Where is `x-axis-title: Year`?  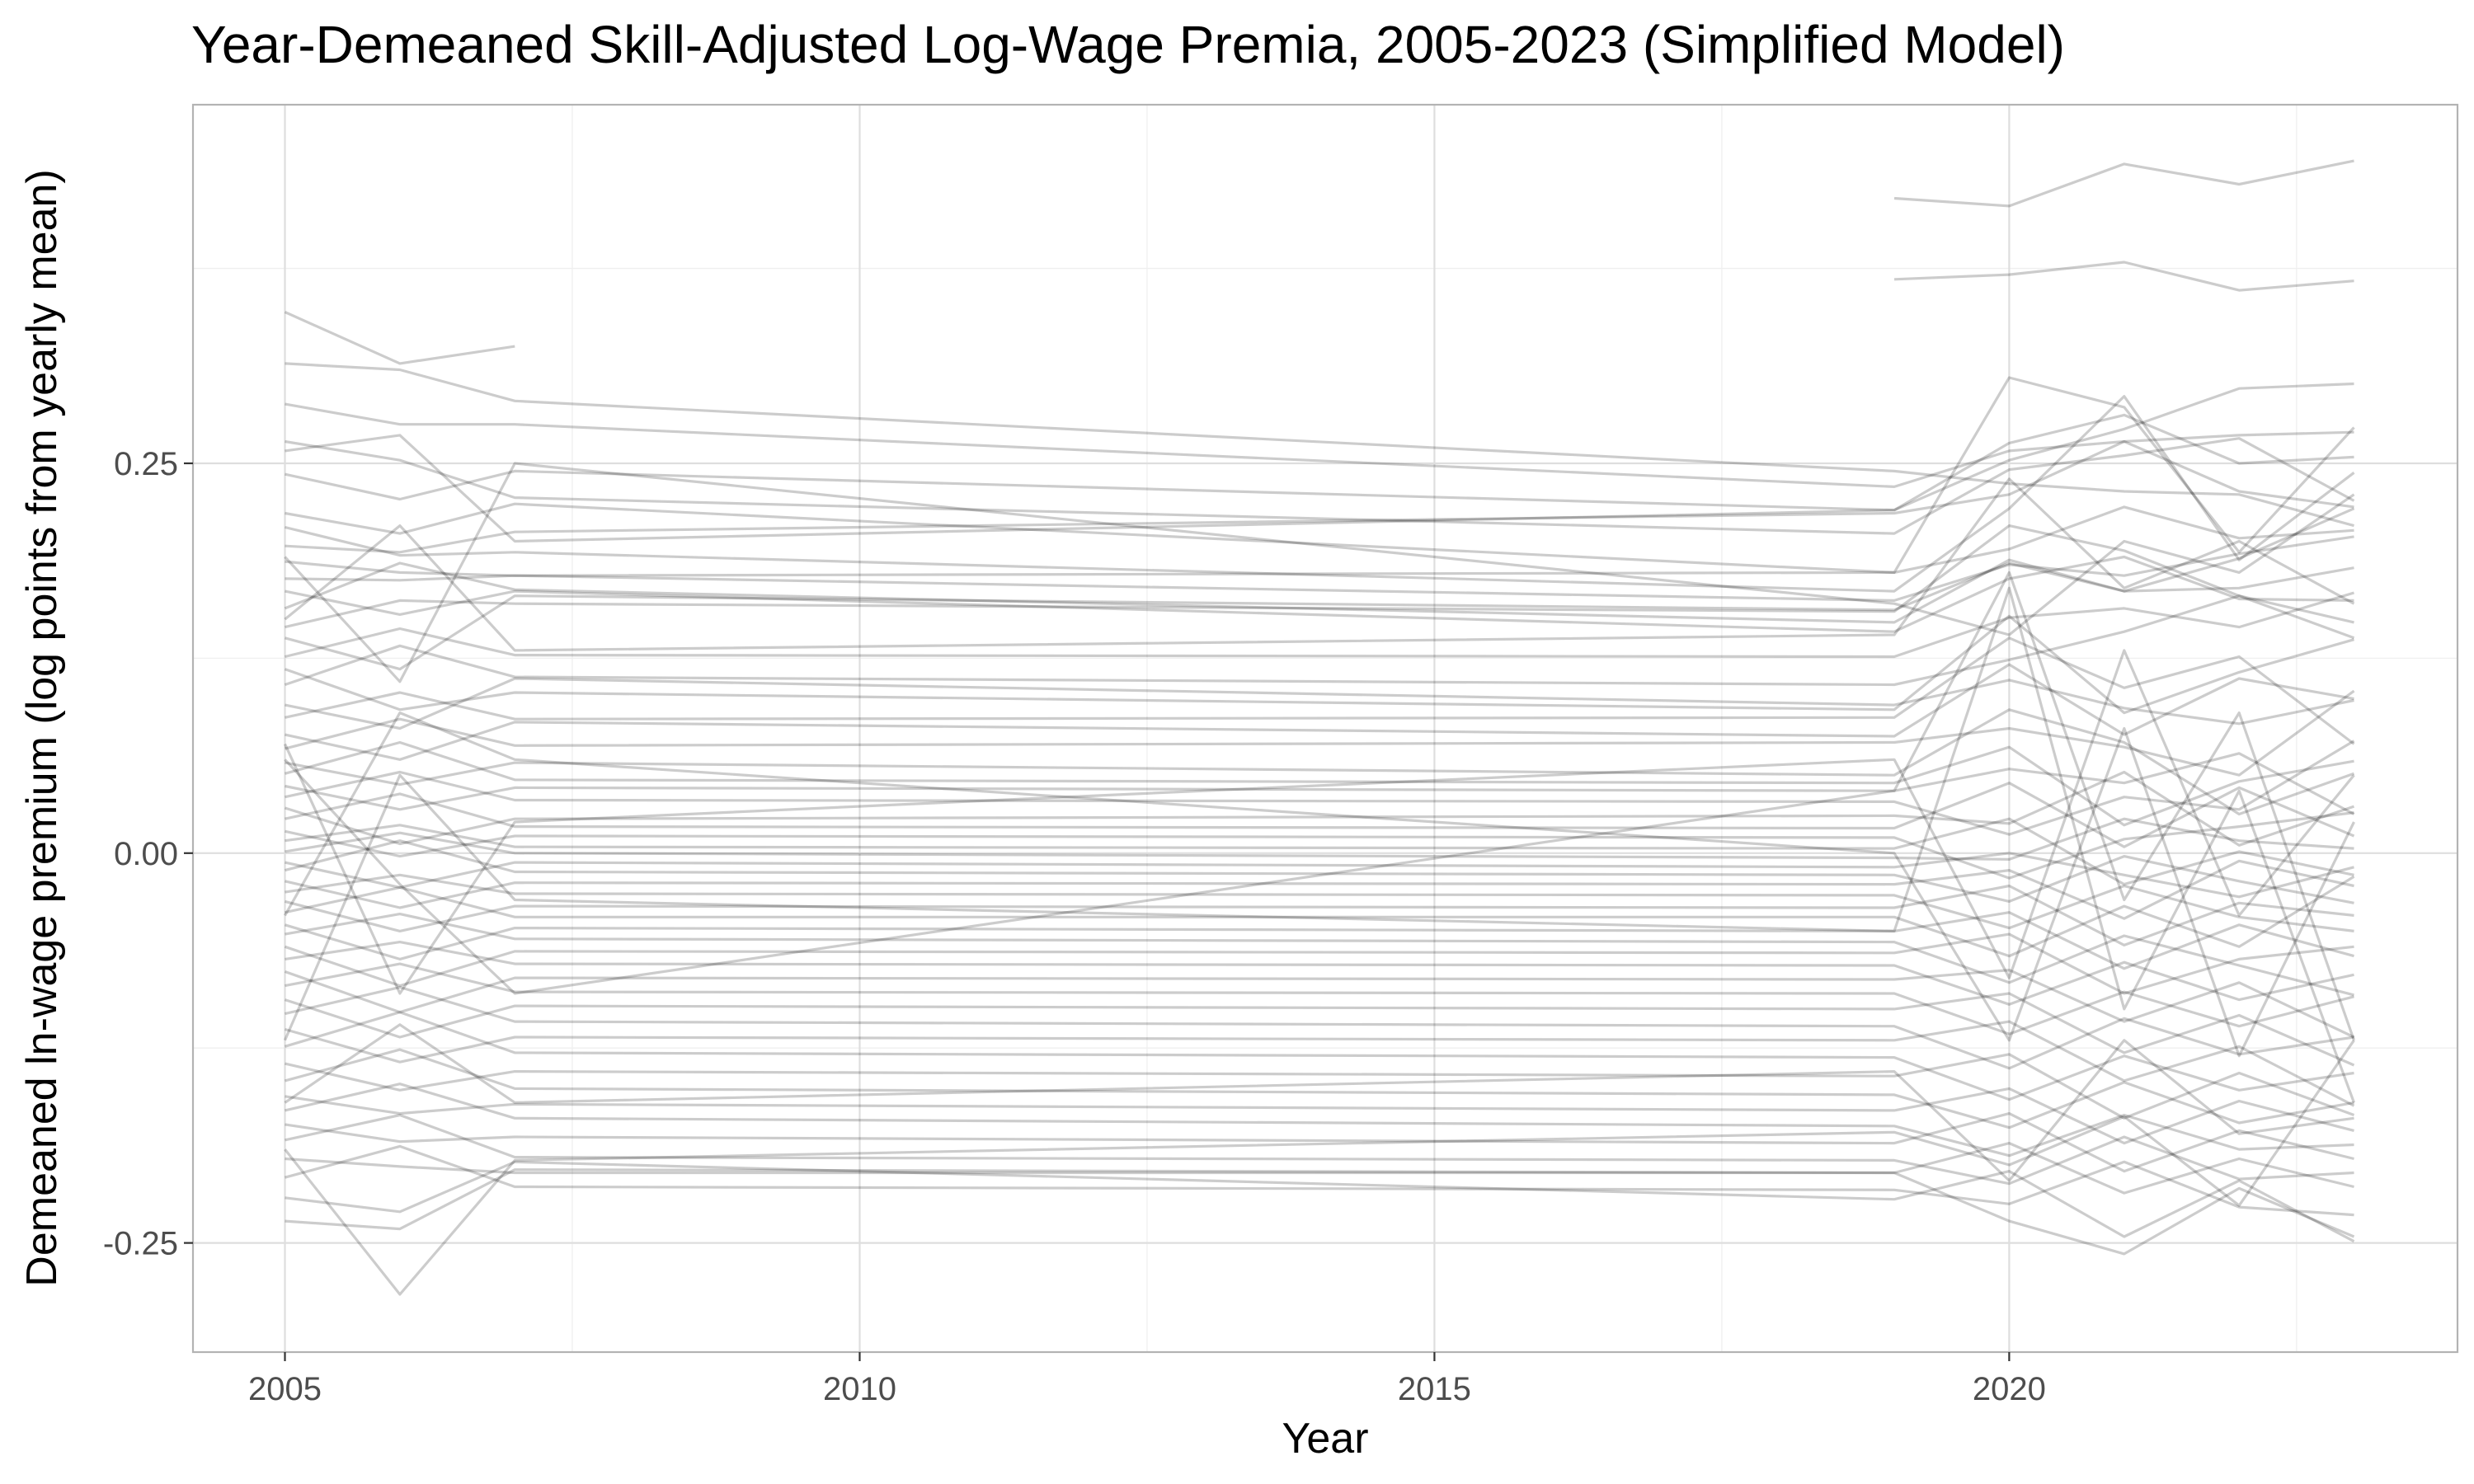 x-axis-title: Year is located at coordinates (1325, 1439).